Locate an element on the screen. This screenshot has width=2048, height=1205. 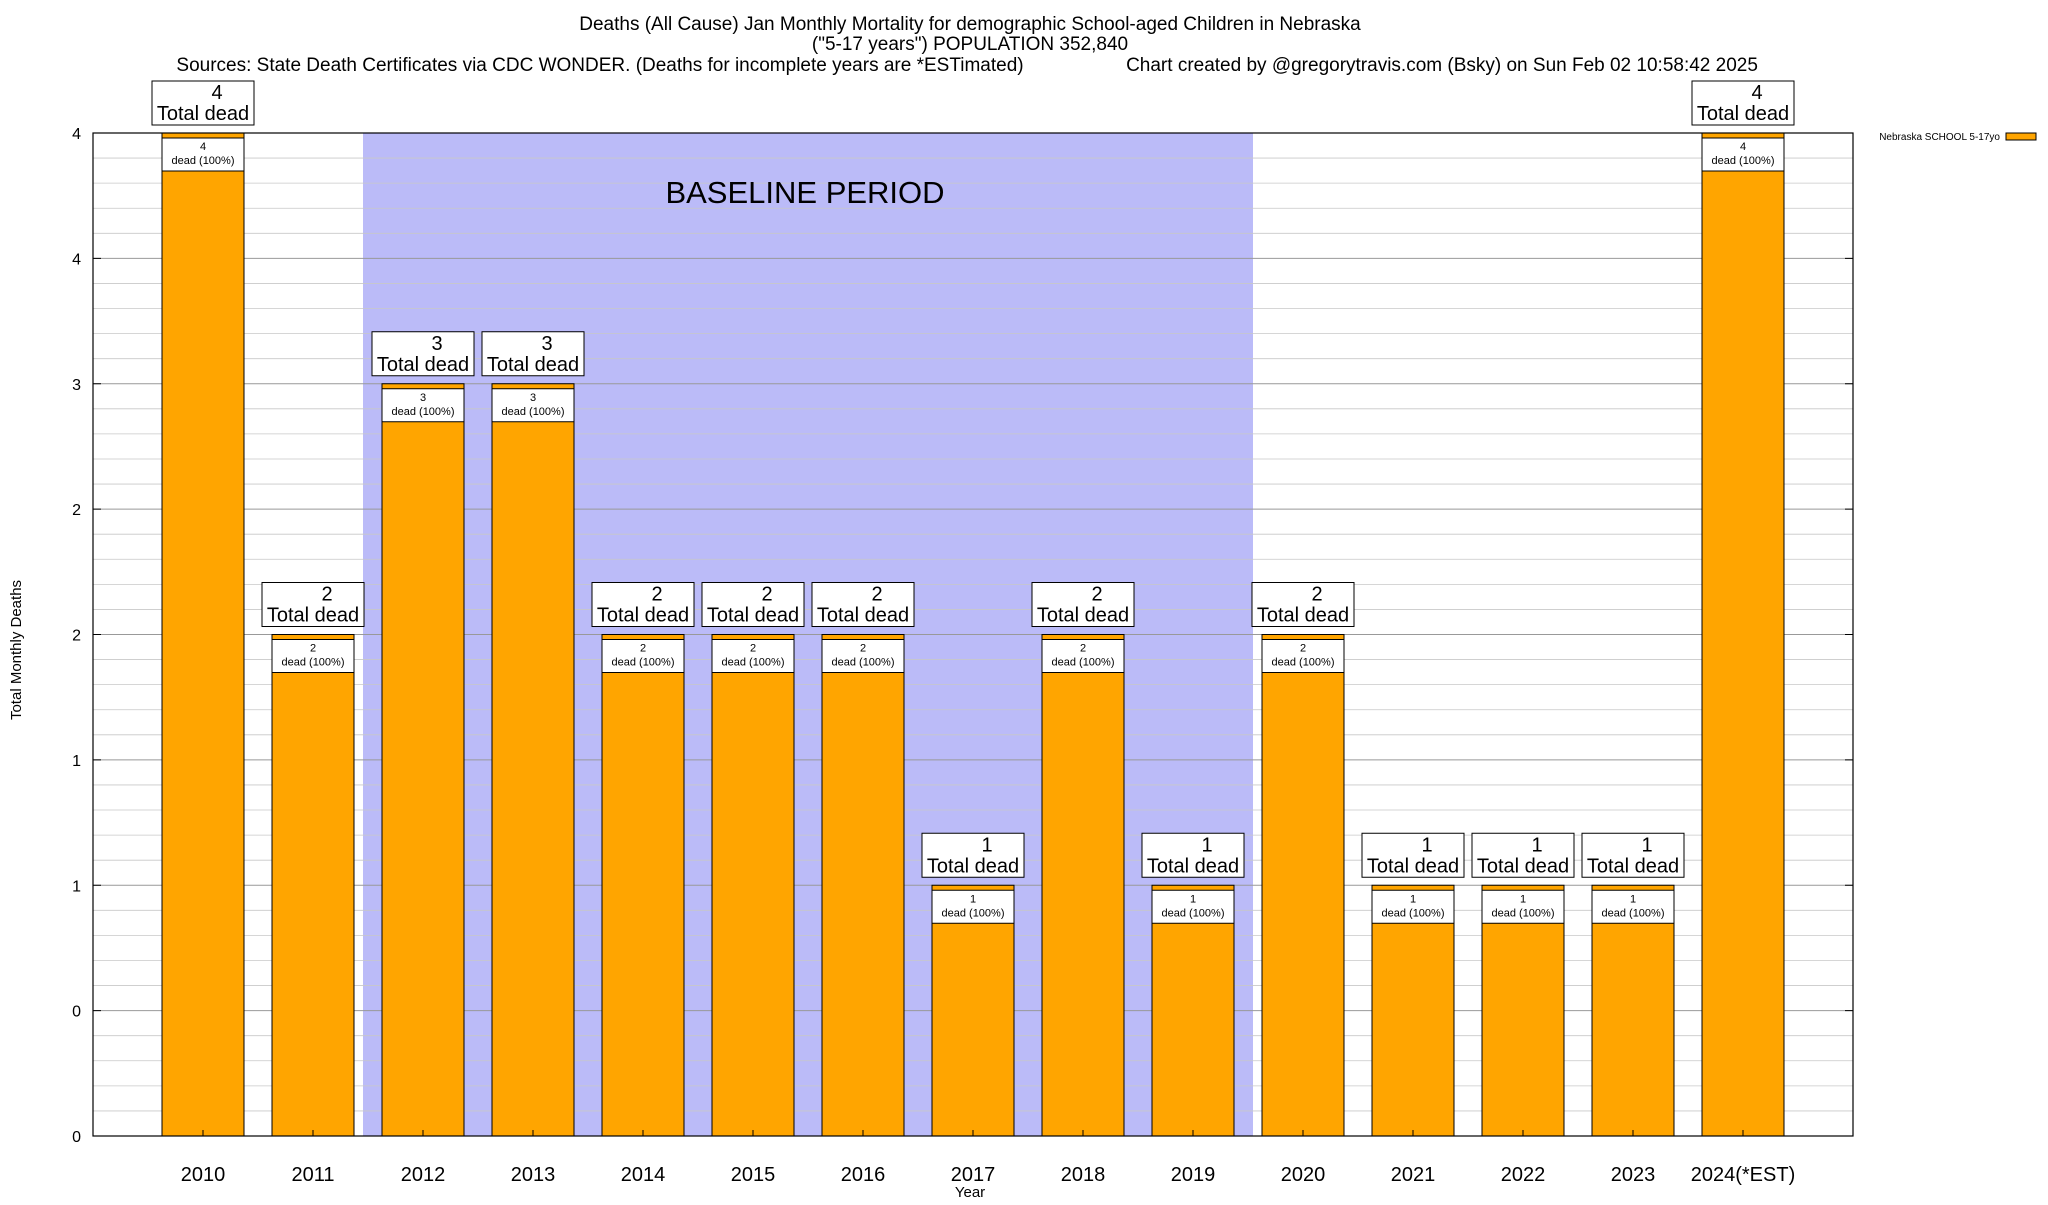
x-tick-label: 2015 is located at coordinates (753, 1175).